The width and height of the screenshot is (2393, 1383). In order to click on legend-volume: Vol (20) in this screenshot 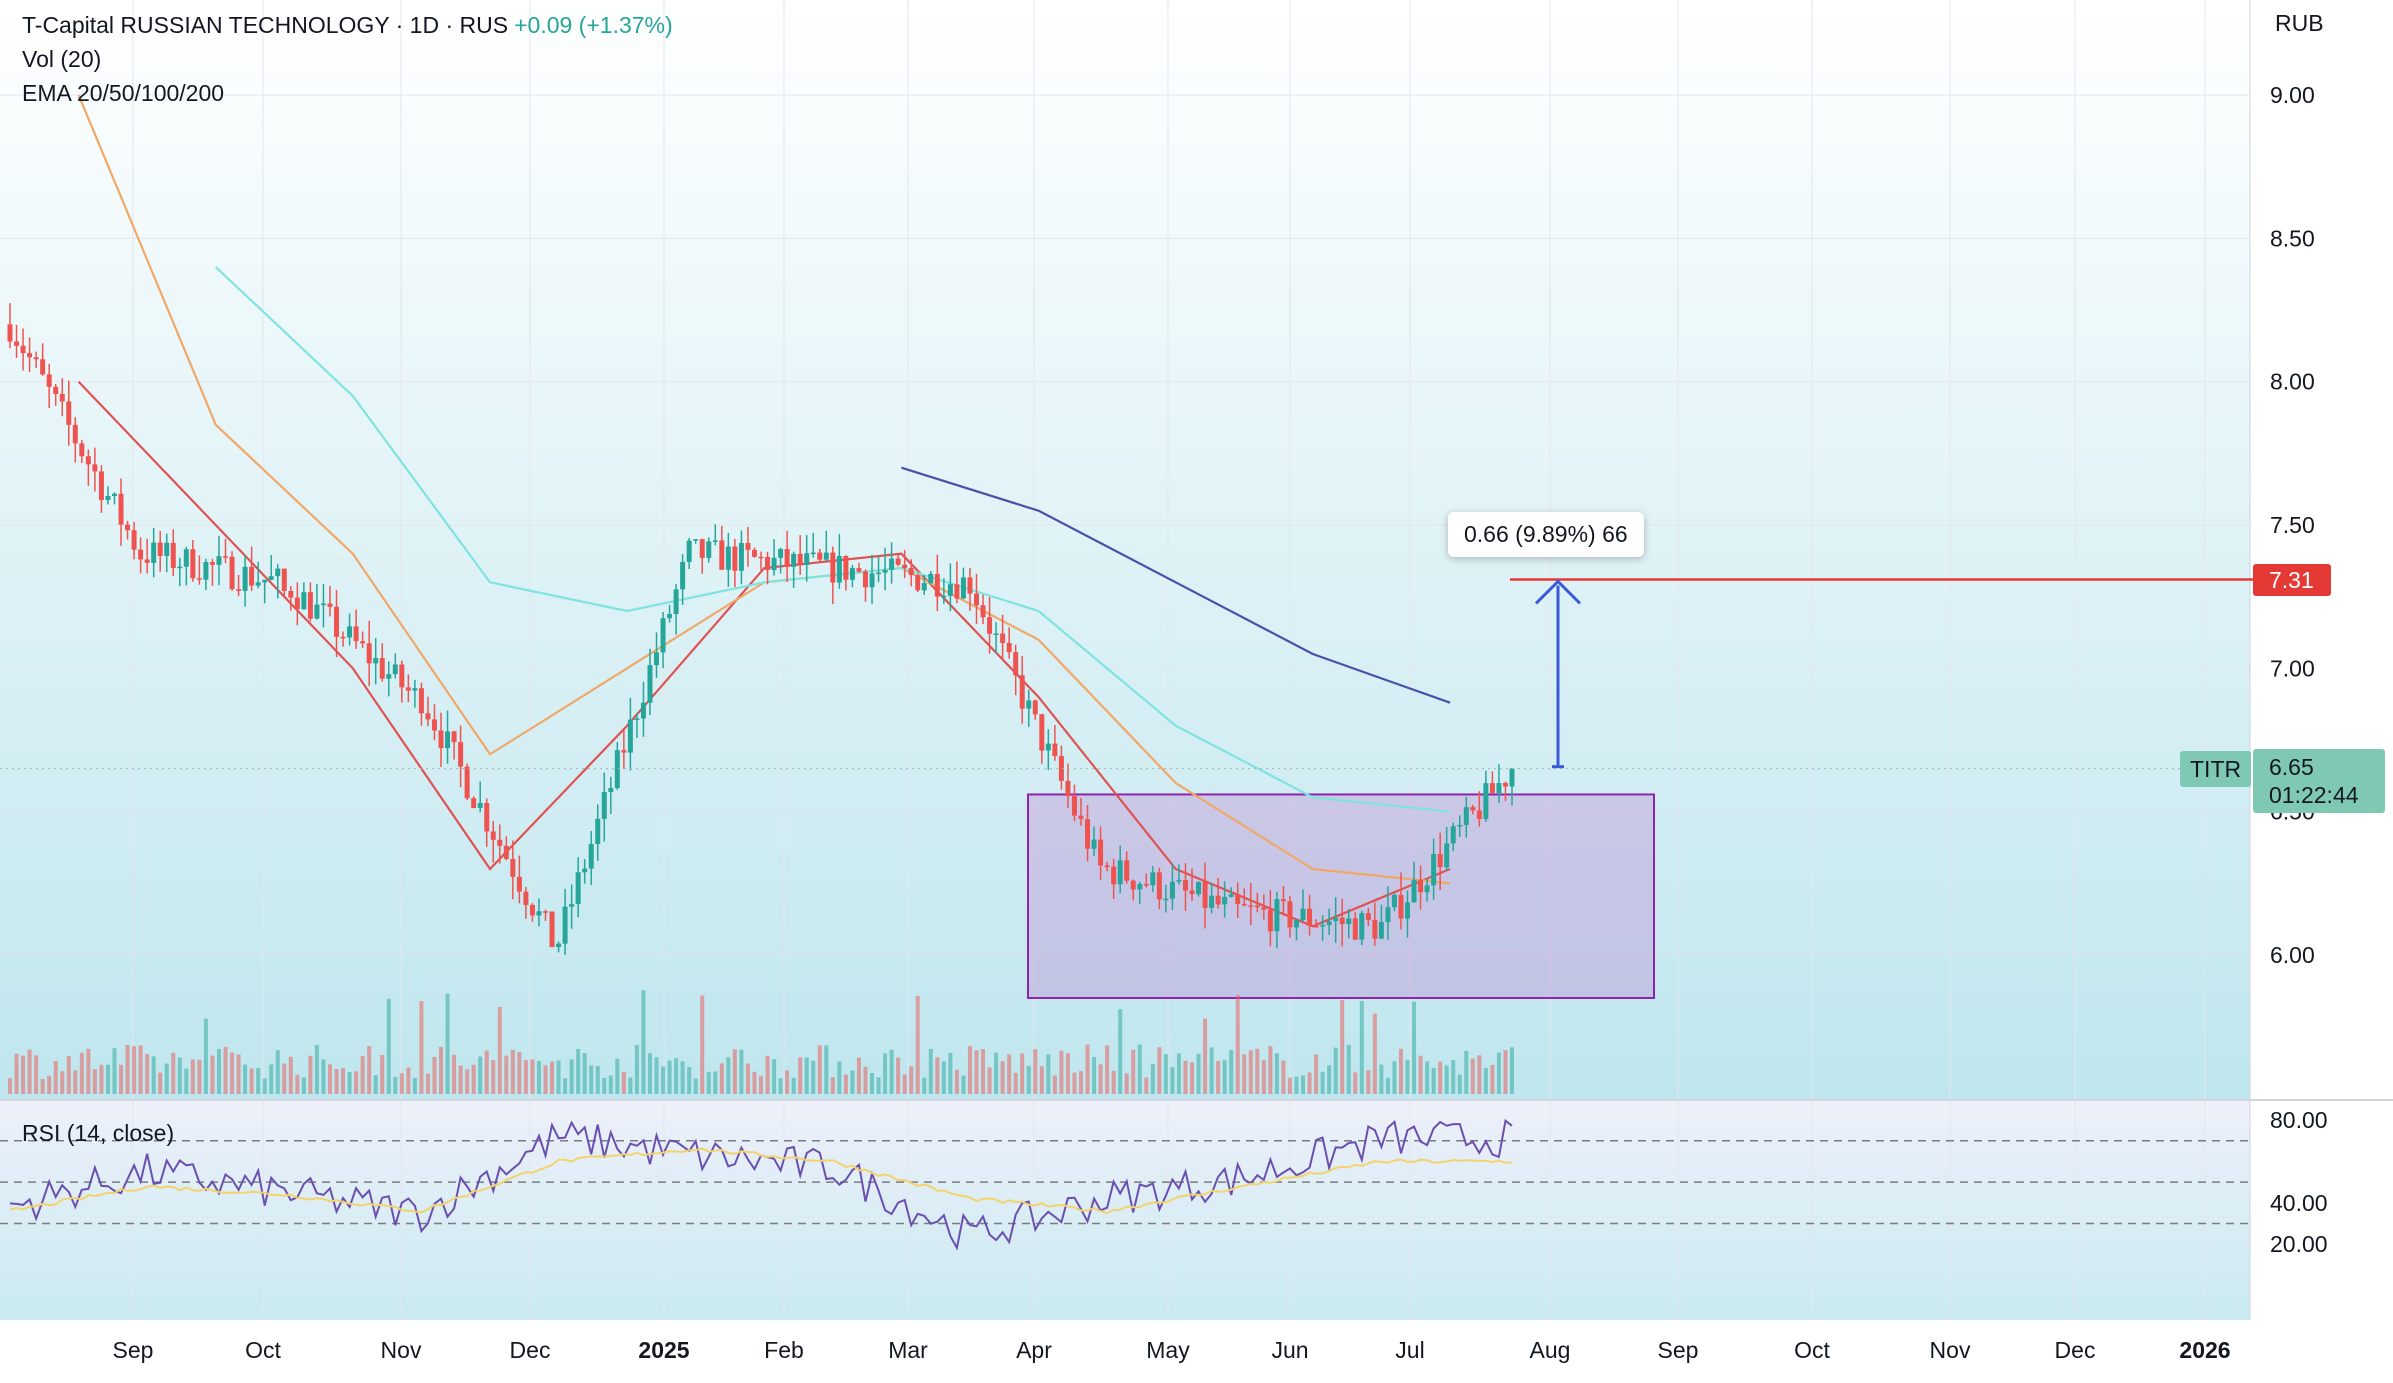, I will do `click(62, 59)`.